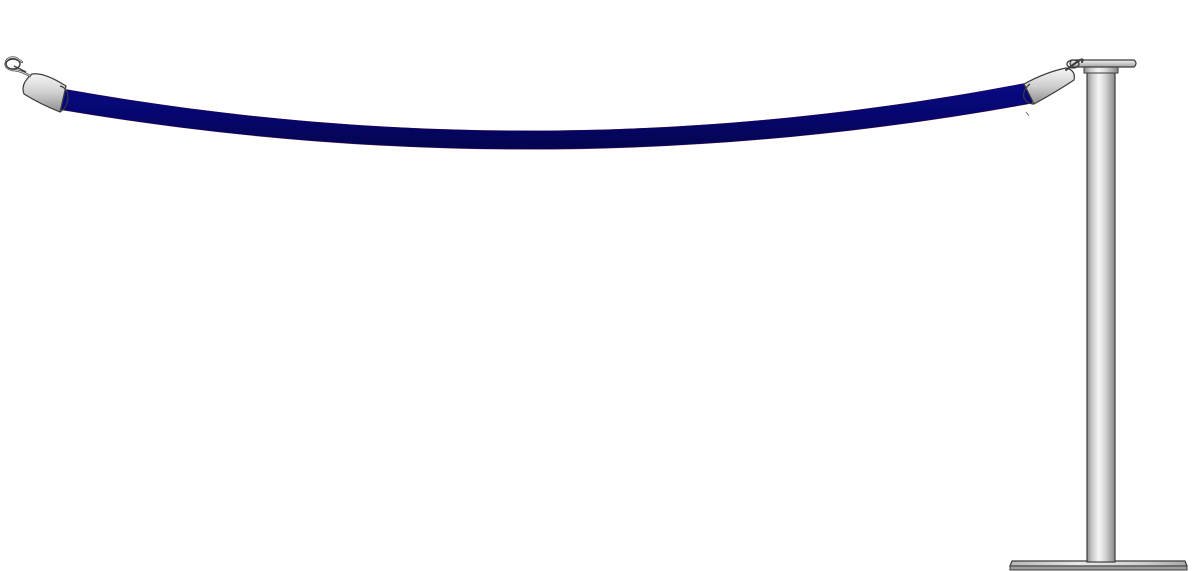  Describe the element at coordinates (1103, 311) in the screenshot. I see `stanchion-post-icon` at that location.